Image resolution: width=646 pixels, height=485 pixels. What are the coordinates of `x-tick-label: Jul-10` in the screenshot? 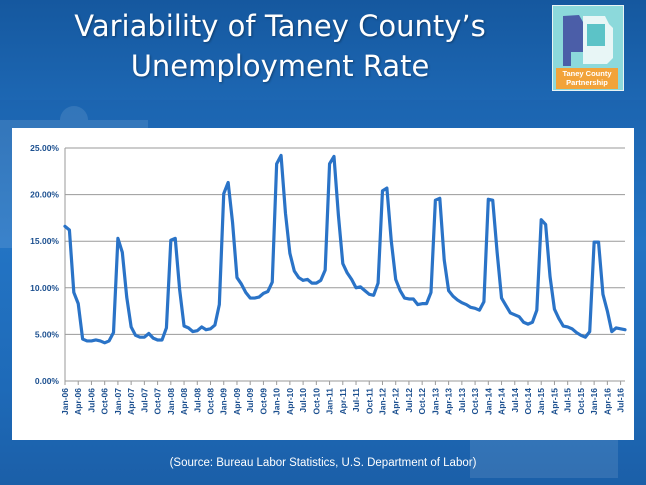 It's located at (303, 400).